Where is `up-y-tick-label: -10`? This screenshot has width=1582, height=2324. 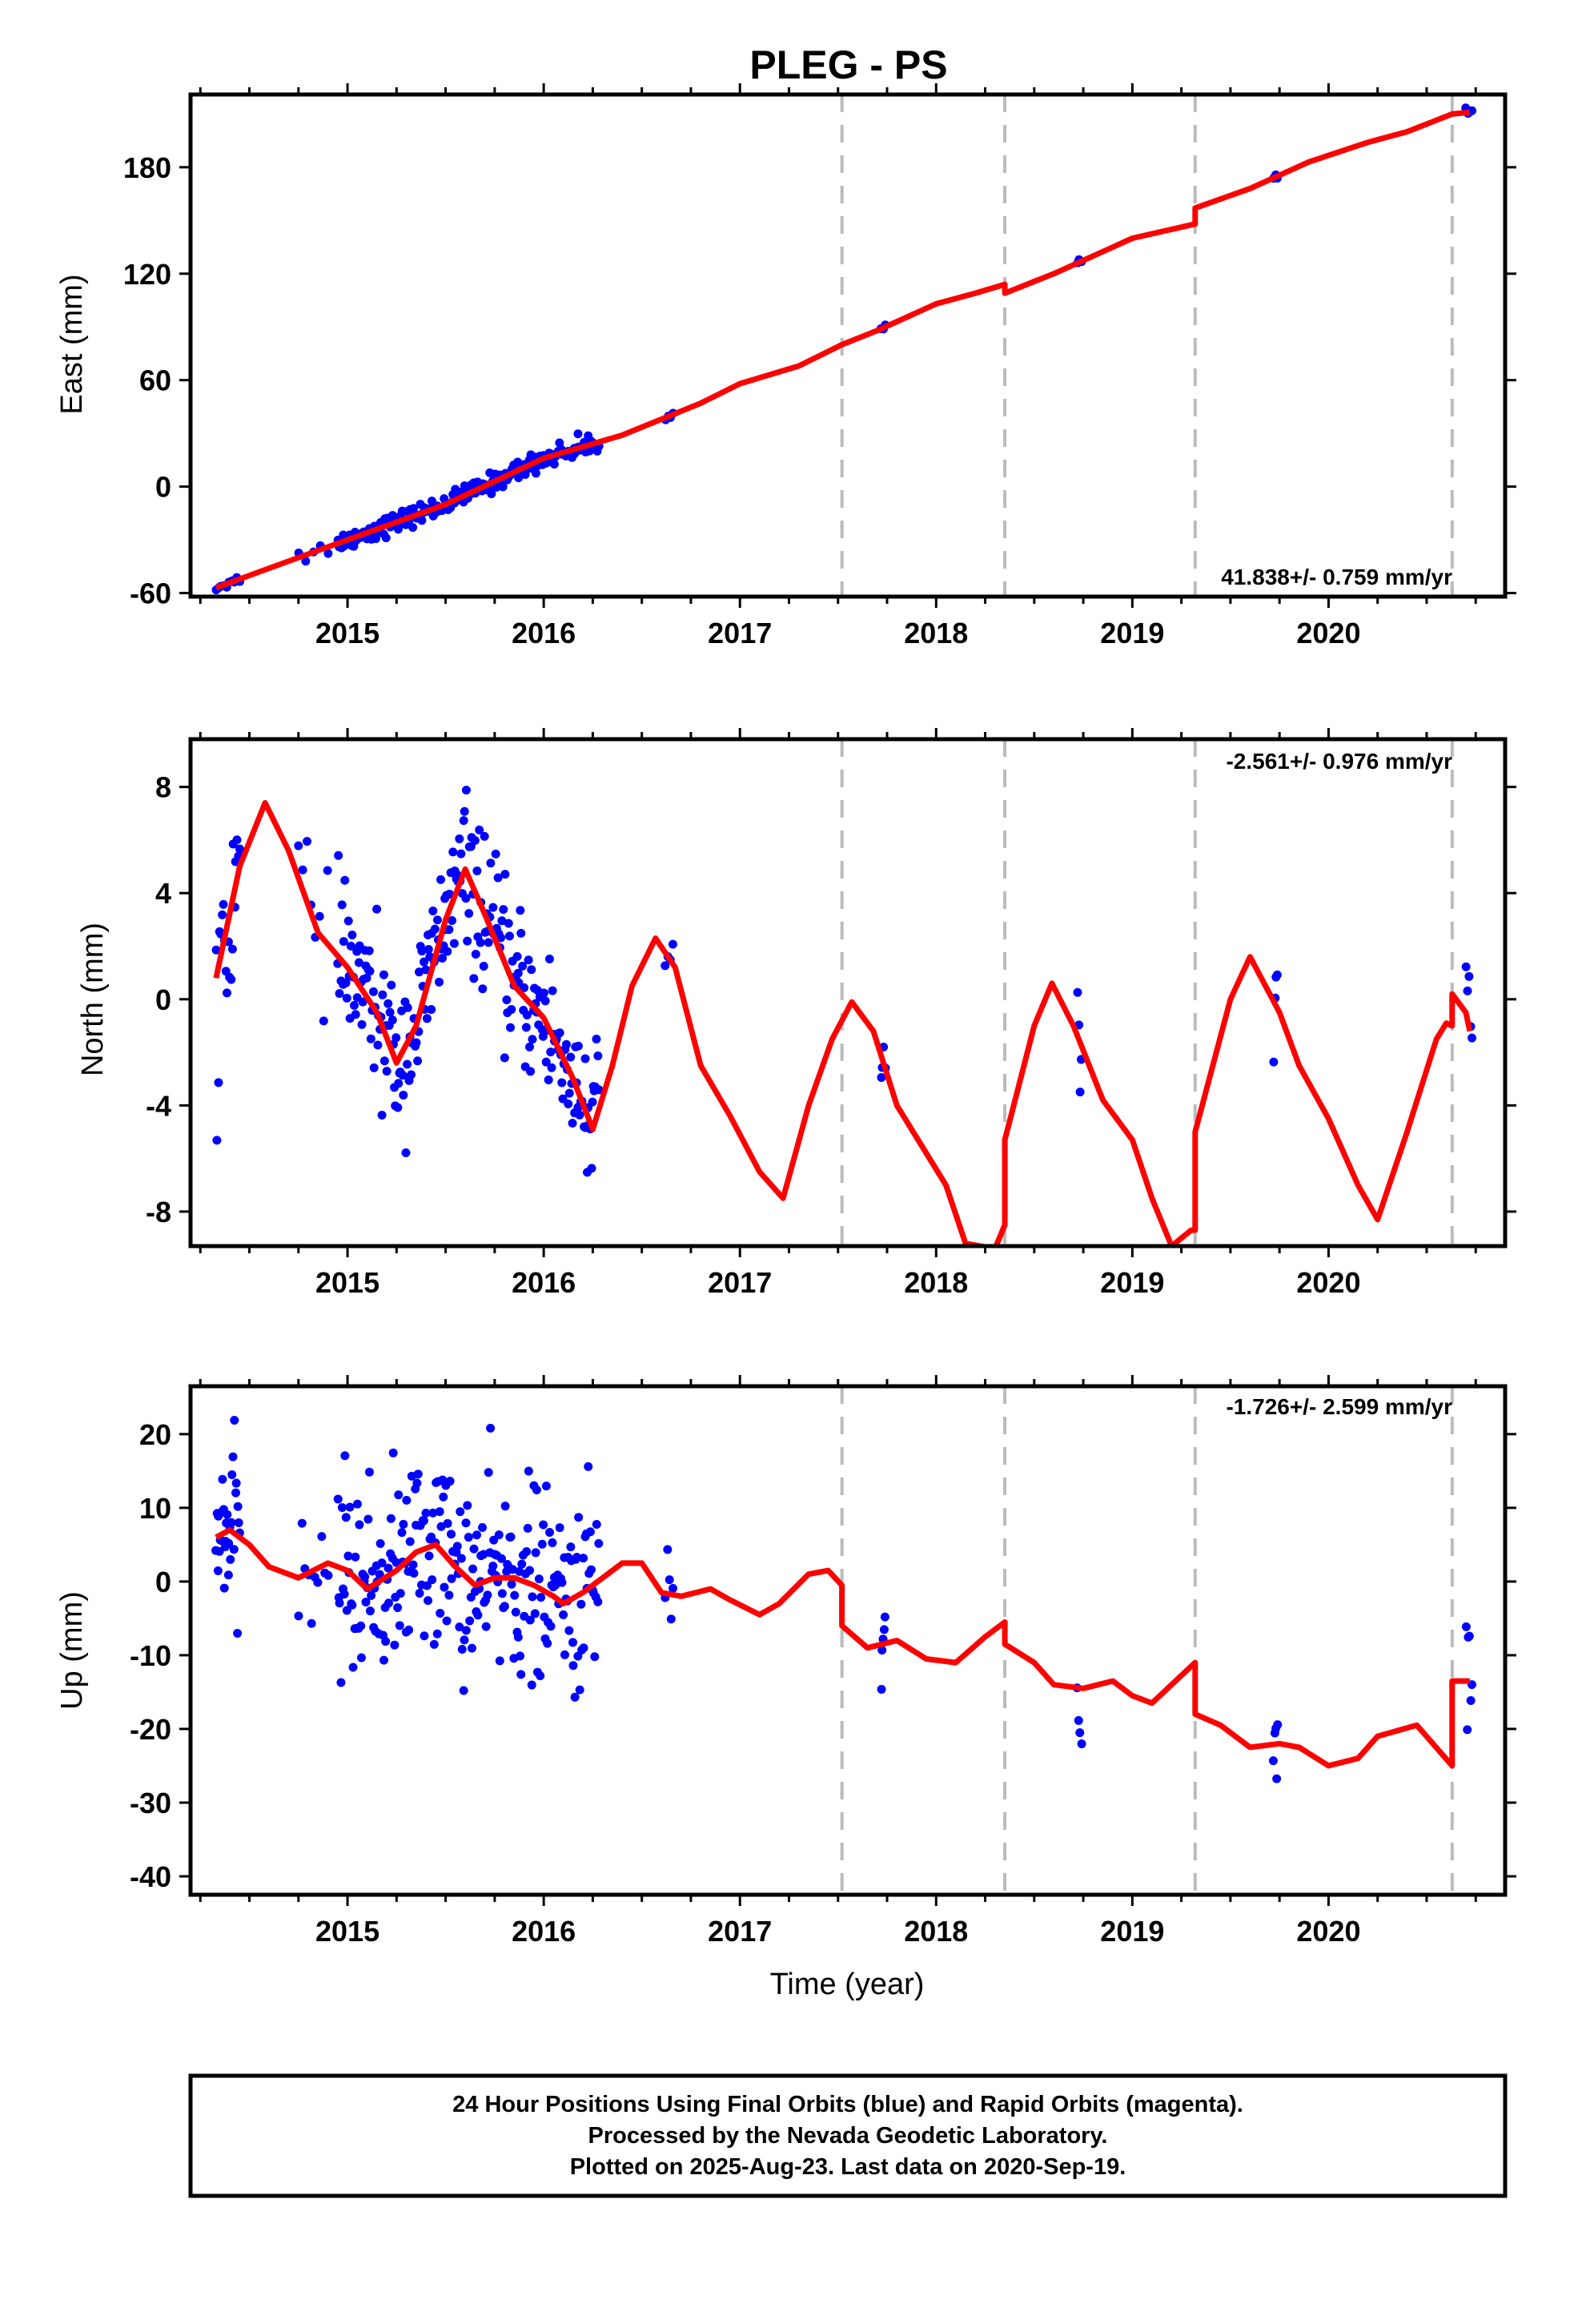 up-y-tick-label: -10 is located at coordinates (151, 1655).